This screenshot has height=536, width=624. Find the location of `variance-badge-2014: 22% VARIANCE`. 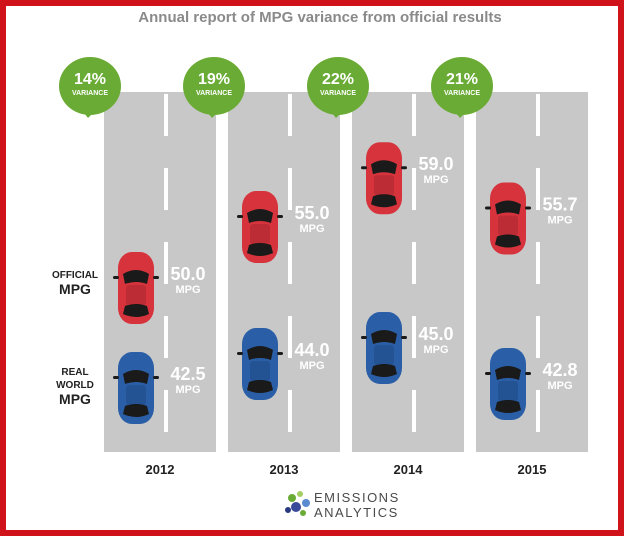

variance-badge-2014: 22% VARIANCE is located at coordinates (338, 87).